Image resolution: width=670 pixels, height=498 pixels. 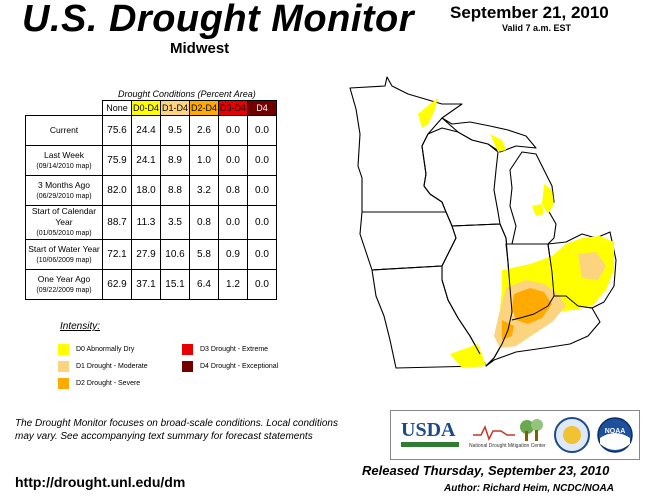 I want to click on map-title: U.S. Drought Monitor, so click(x=218, y=20).